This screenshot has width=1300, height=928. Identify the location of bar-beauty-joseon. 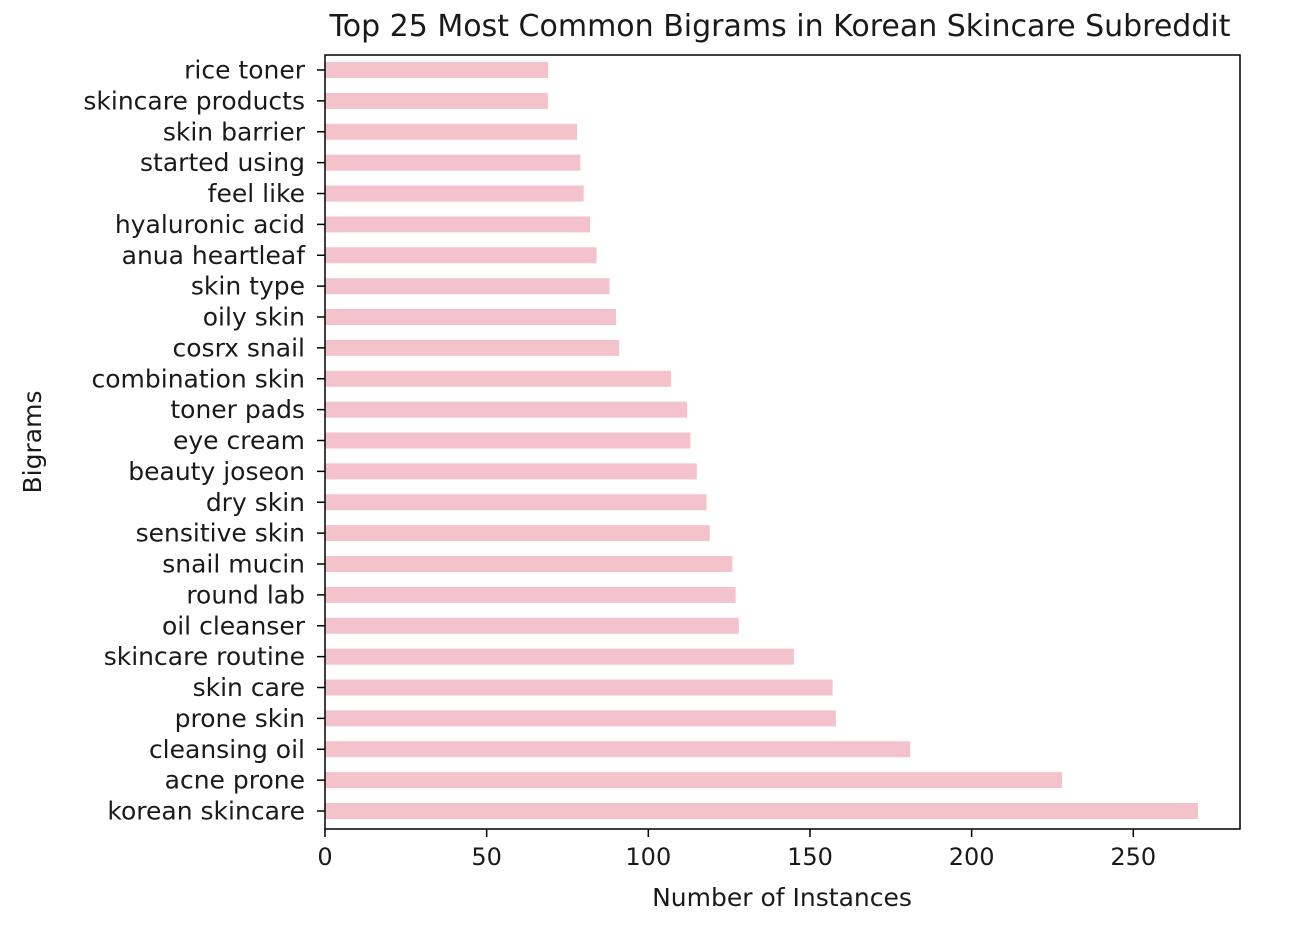
(511, 471).